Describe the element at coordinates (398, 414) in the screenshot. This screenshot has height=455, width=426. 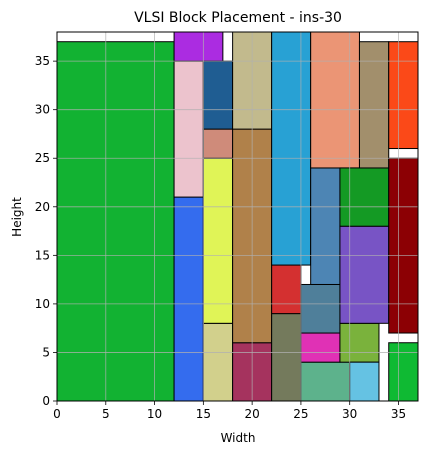
I see `x-tick-label: 35` at that location.